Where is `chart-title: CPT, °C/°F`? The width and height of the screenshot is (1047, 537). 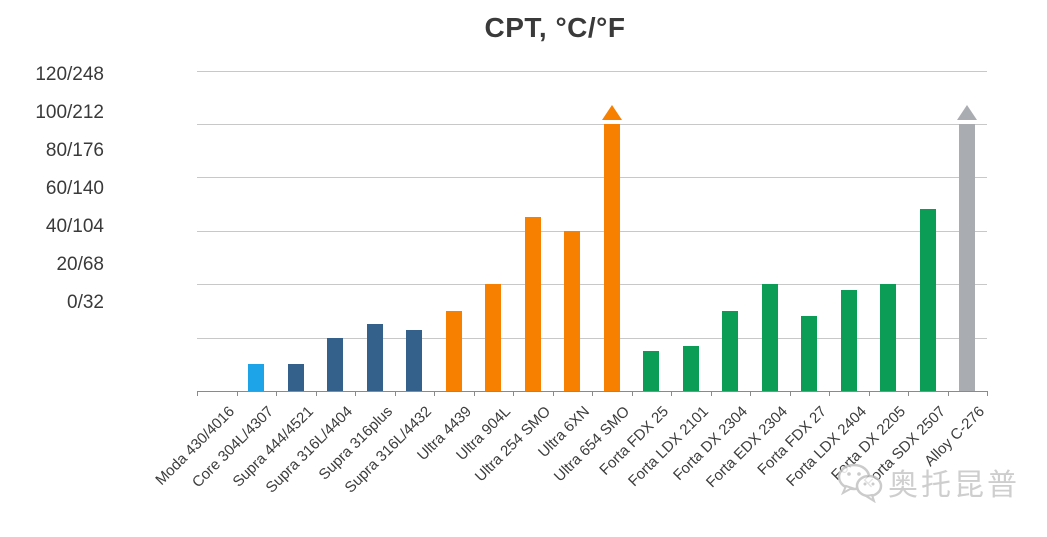 chart-title: CPT, °C/°F is located at coordinates (555, 27).